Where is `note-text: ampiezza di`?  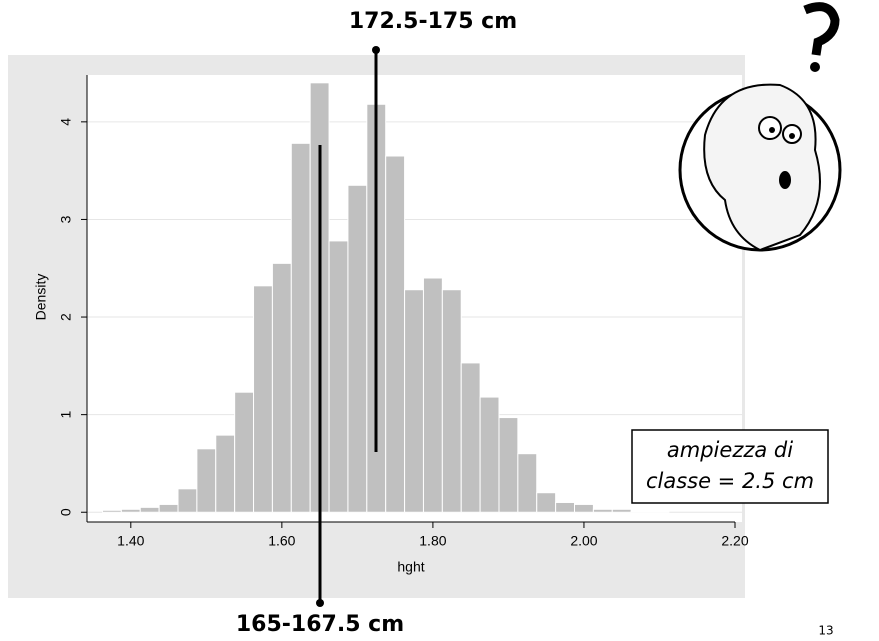
note-text: ampiezza di is located at coordinates (730, 450).